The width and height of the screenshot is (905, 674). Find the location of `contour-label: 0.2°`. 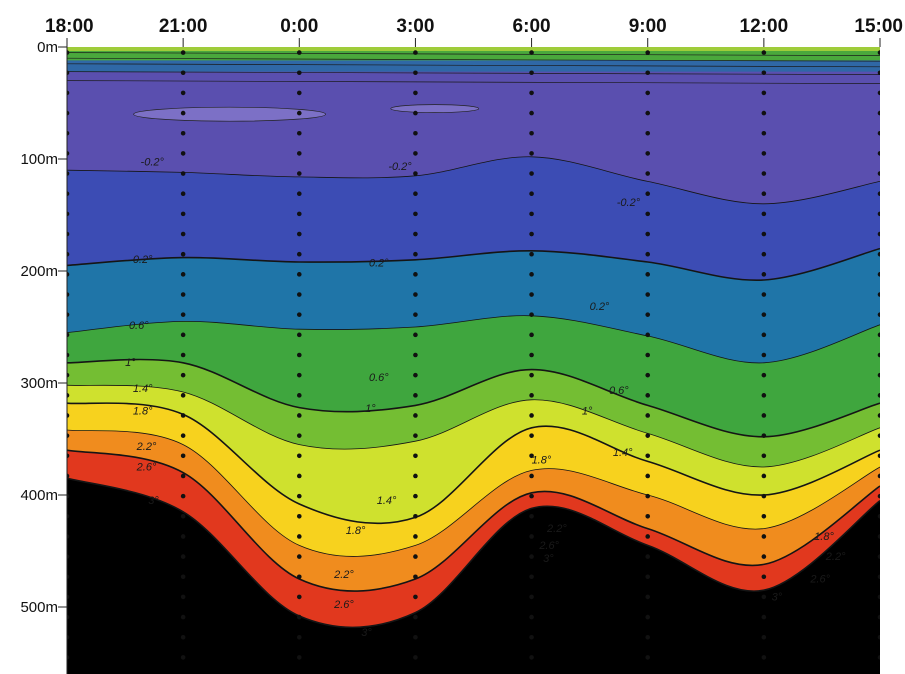

contour-label: 0.2° is located at coordinates (600, 307).